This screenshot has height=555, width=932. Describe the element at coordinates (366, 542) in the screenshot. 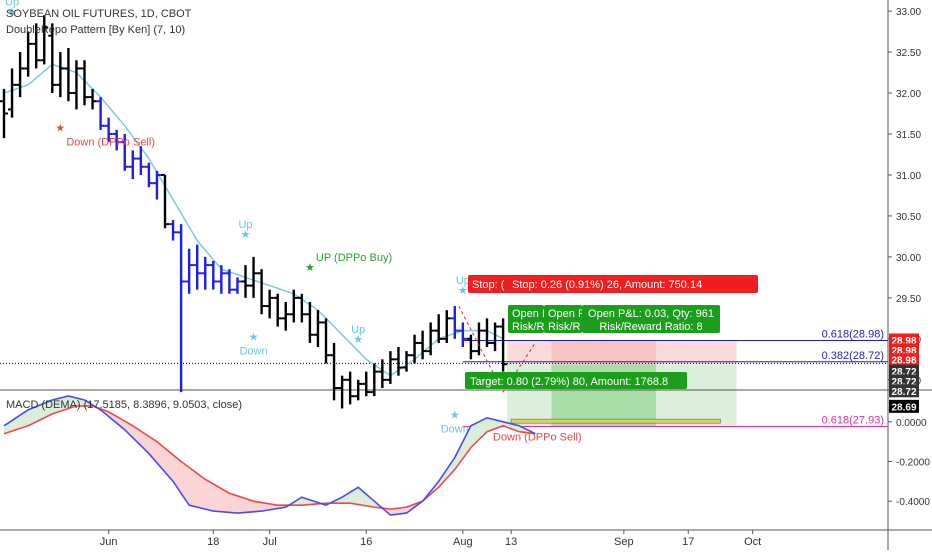

I see `x-tick-label: 16` at that location.